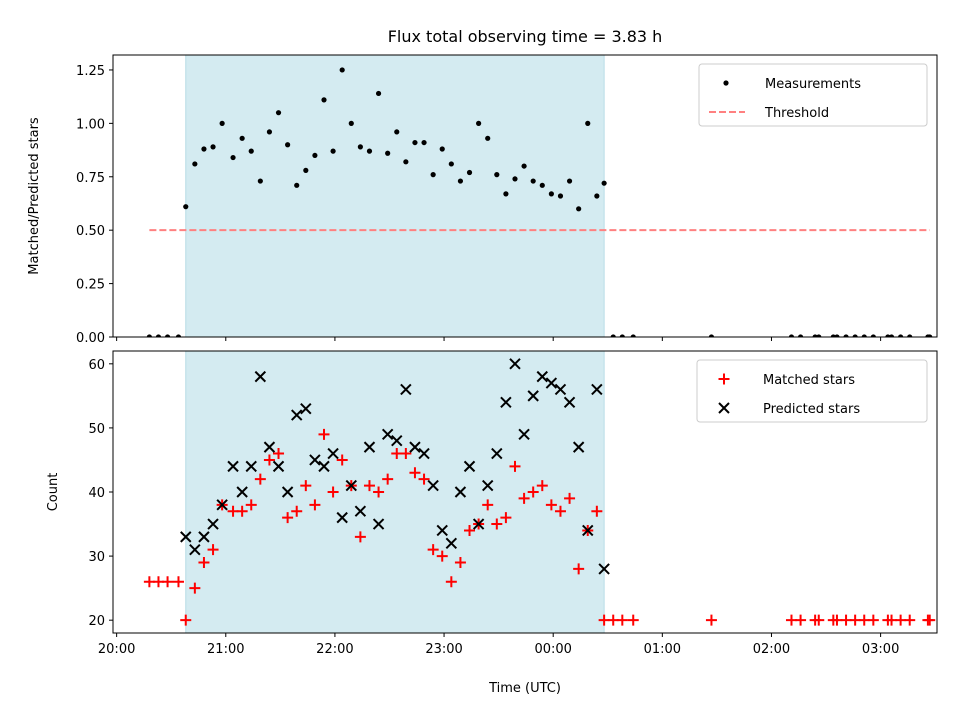 This screenshot has height=720, width=960. I want to click on legend-marker, so click(724, 379).